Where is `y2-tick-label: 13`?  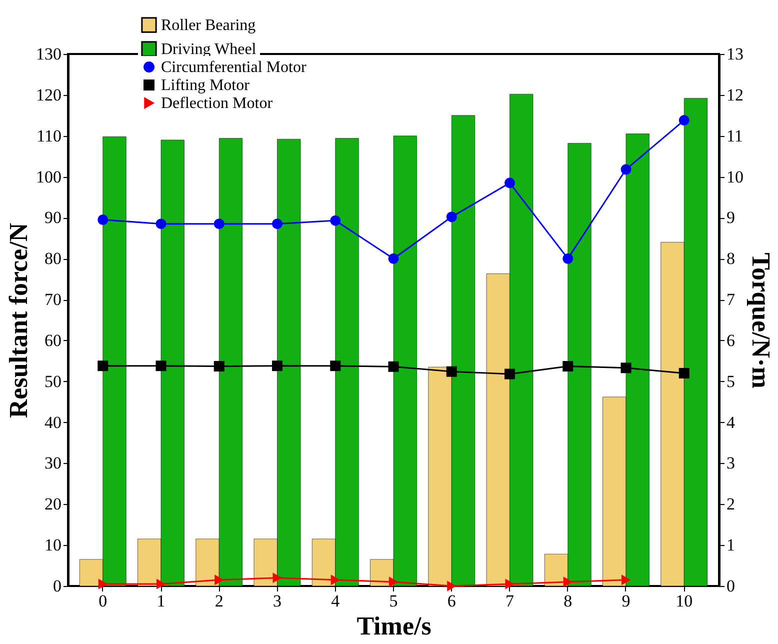
y2-tick-label: 13 is located at coordinates (735, 54).